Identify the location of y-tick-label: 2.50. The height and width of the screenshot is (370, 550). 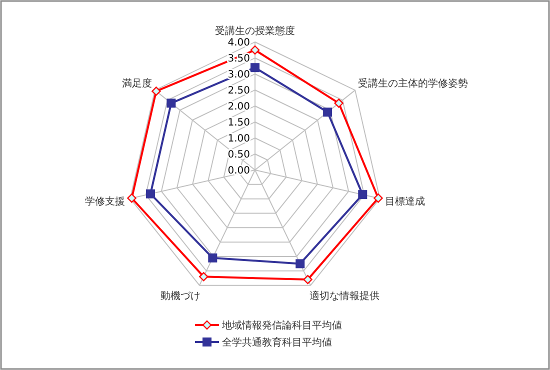
(239, 91).